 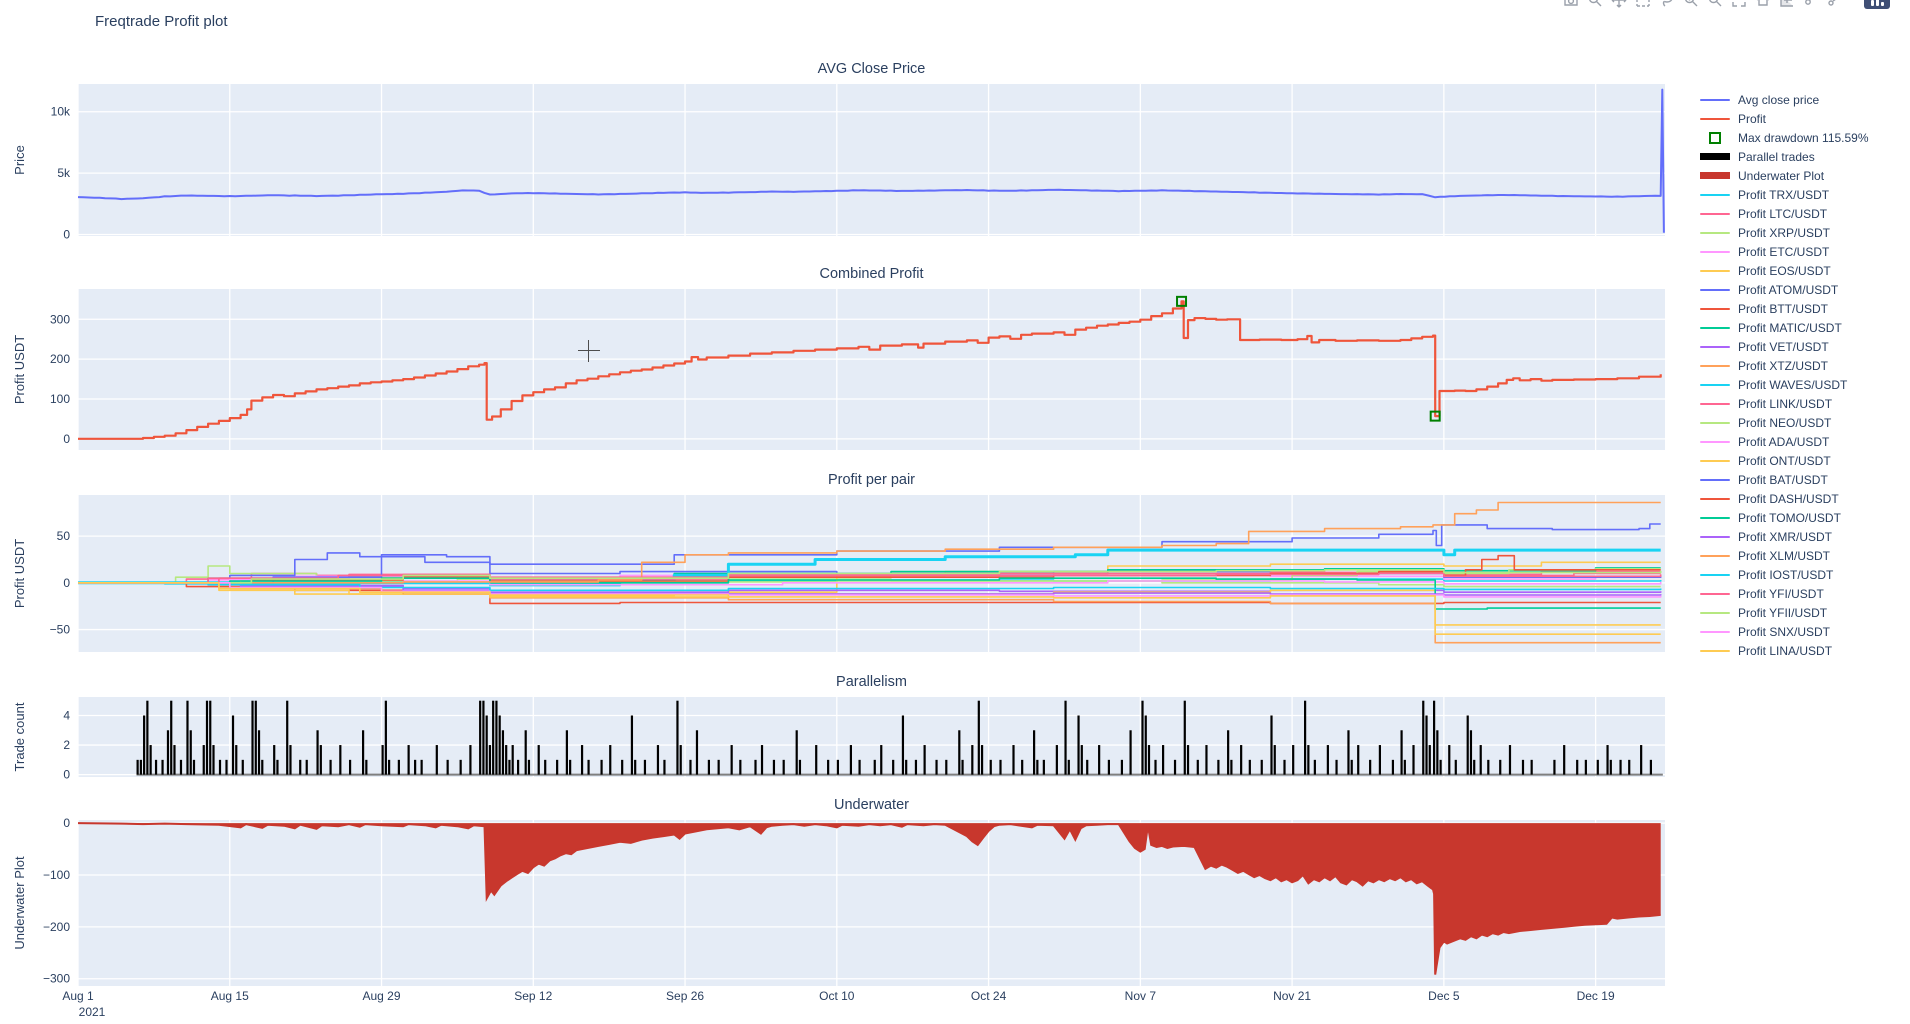 What do you see at coordinates (1784, 479) in the screenshot?
I see `legend-item-profit-bat-usdt: Profit BAT/USDT` at bounding box center [1784, 479].